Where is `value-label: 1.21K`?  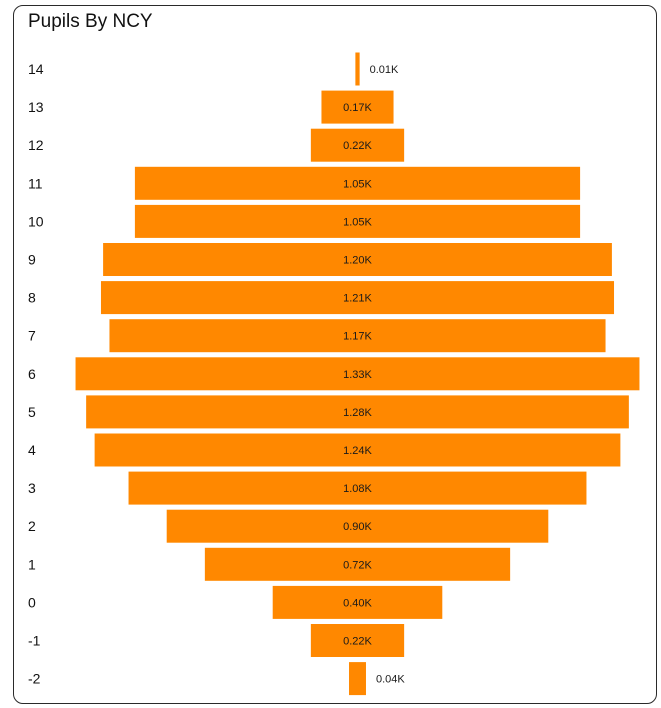
value-label: 1.21K is located at coordinates (357, 299).